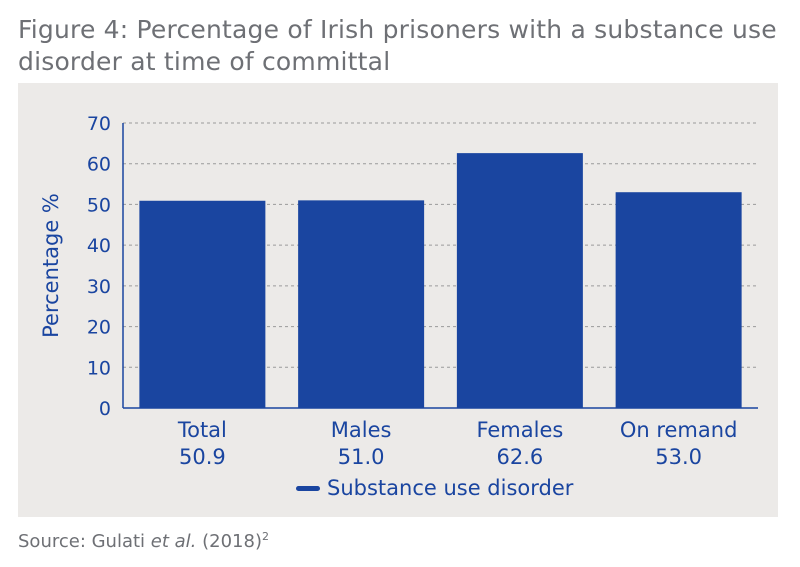 This screenshot has width=800, height=567. I want to click on y-tick-label: 60, so click(99, 165).